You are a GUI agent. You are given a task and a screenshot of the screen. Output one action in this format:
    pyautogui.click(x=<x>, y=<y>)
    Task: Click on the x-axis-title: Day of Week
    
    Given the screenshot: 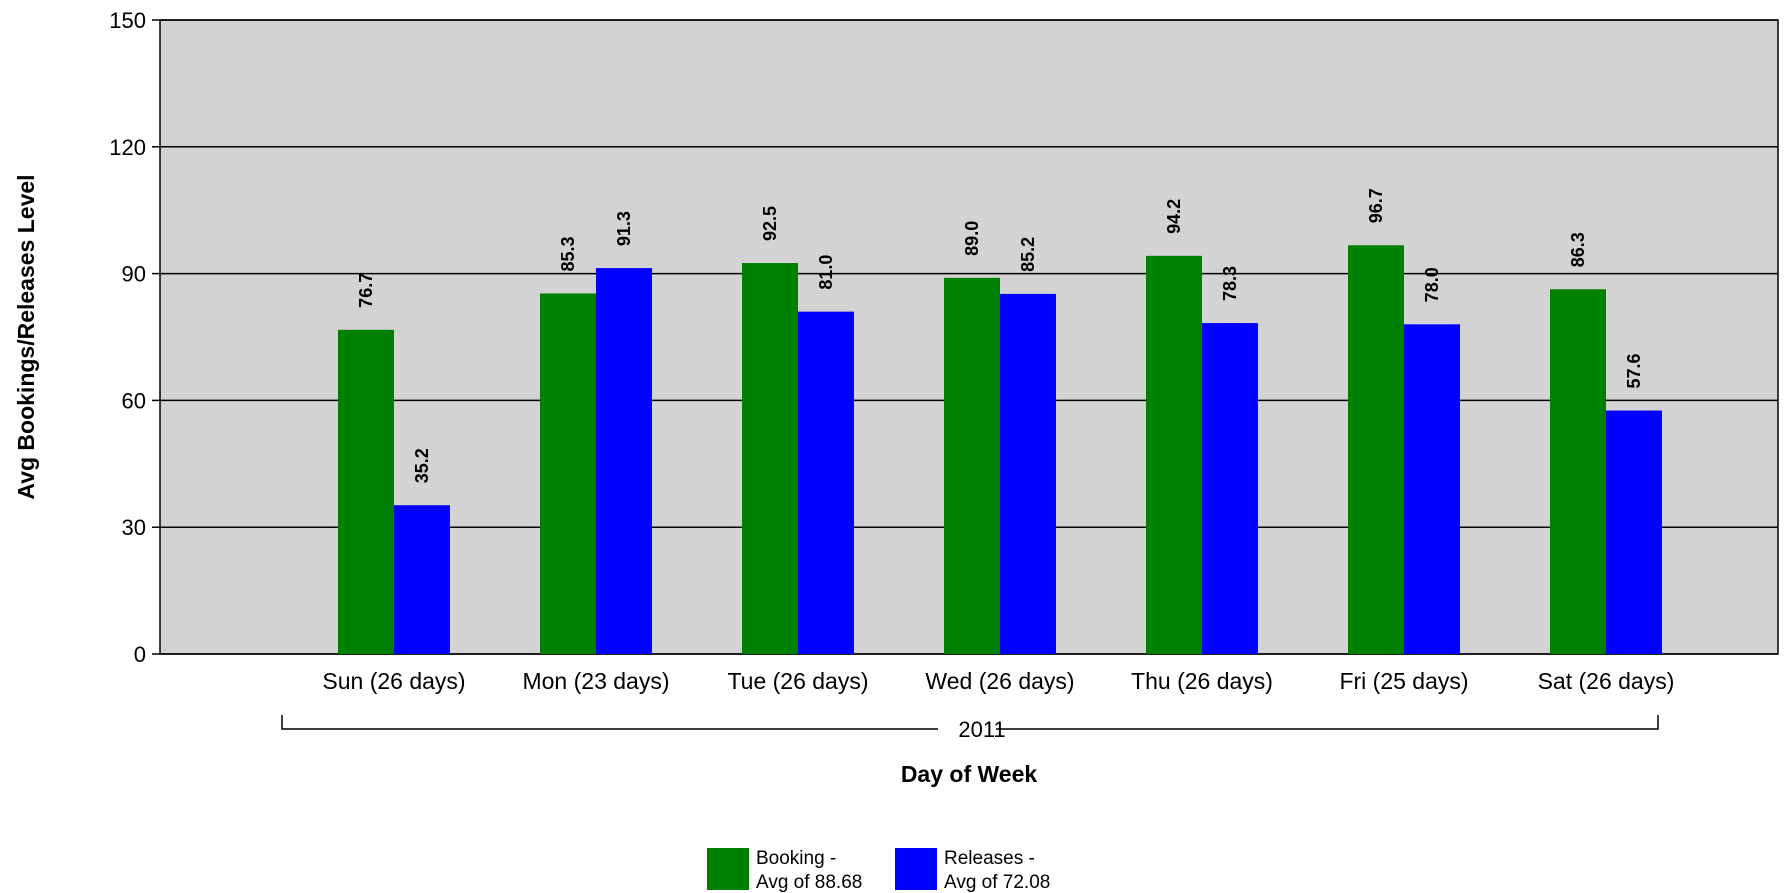 What is the action you would take?
    pyautogui.click(x=969, y=774)
    